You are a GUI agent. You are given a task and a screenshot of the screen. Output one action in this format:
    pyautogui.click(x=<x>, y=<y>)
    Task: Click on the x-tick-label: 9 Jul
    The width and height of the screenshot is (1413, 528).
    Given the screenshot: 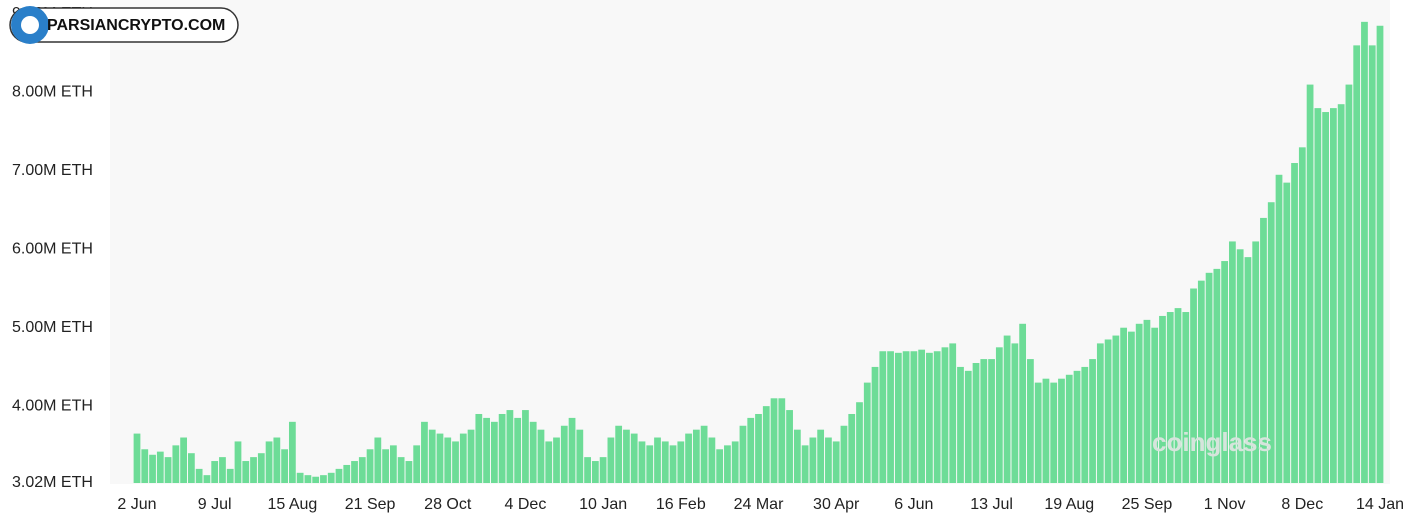 What is the action you would take?
    pyautogui.click(x=215, y=504)
    